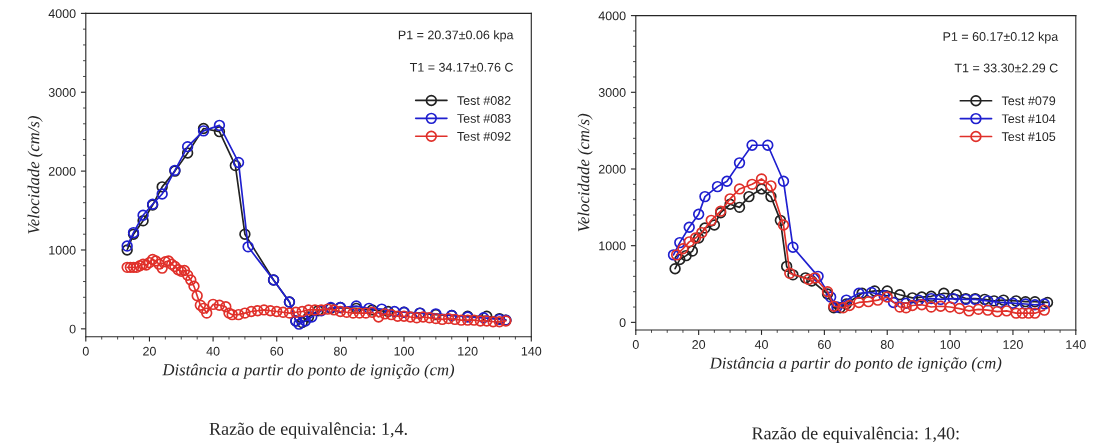  Describe the element at coordinates (1001, 37) in the screenshot. I see `annotation: P1 = 60.17±0.12 kpa` at that location.